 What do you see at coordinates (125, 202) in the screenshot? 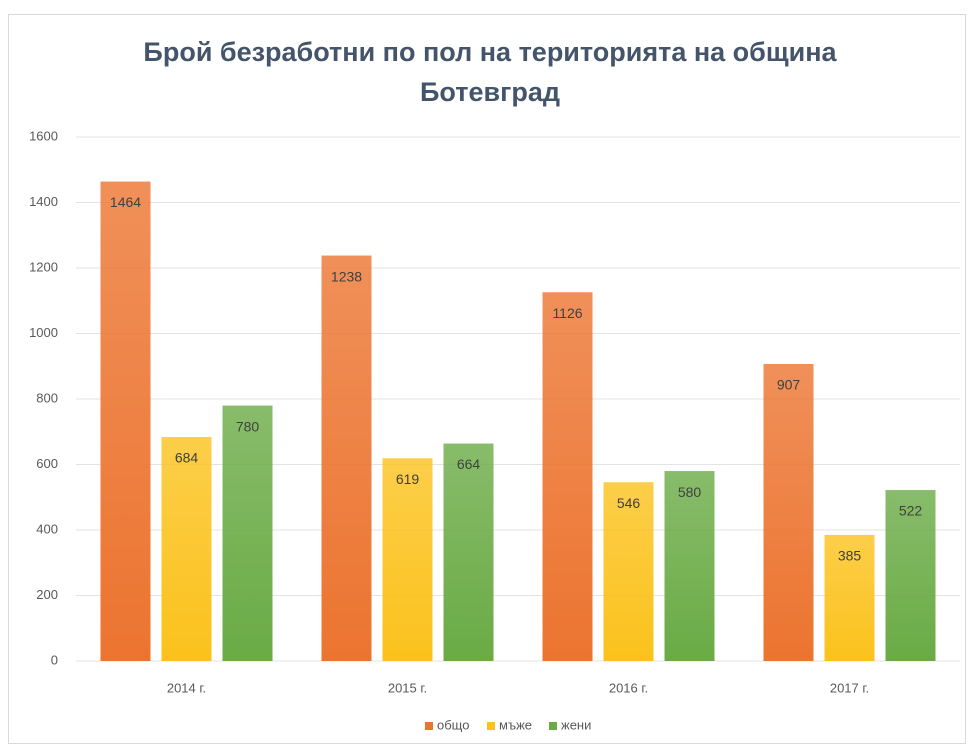
I see `data-label: 1464` at bounding box center [125, 202].